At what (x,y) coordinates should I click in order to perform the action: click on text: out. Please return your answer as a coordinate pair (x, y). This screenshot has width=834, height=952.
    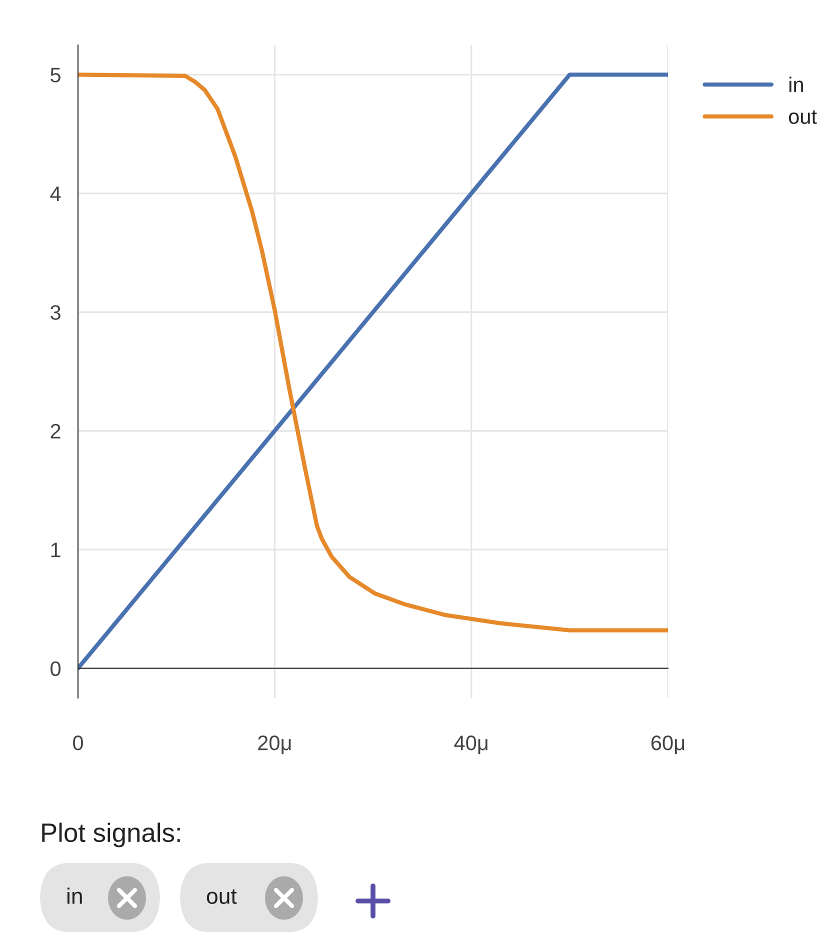
    Looking at the image, I should click on (221, 896).